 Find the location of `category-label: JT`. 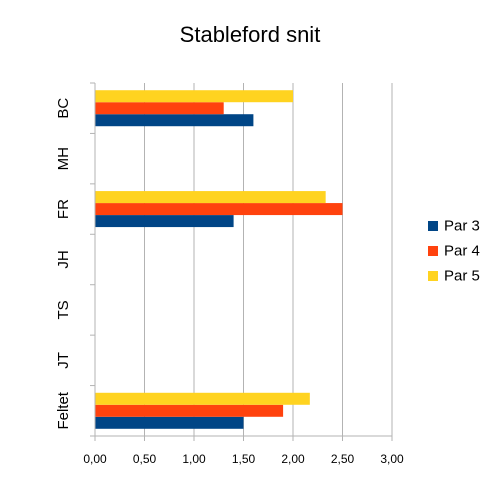

category-label: JT is located at coordinates (63, 360).